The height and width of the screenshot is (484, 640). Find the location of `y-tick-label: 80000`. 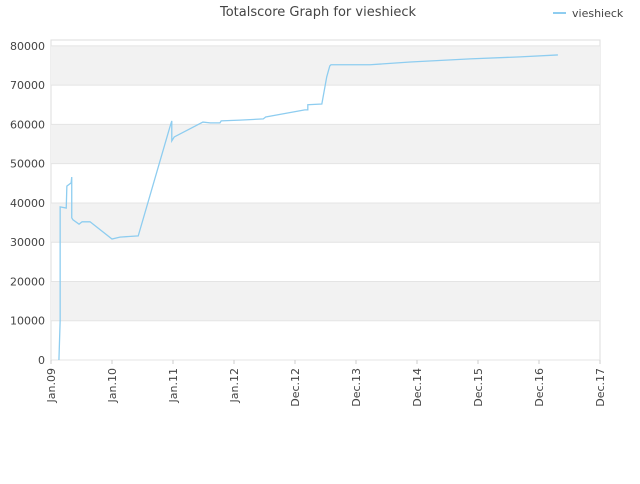

y-tick-label: 80000 is located at coordinates (27, 46).